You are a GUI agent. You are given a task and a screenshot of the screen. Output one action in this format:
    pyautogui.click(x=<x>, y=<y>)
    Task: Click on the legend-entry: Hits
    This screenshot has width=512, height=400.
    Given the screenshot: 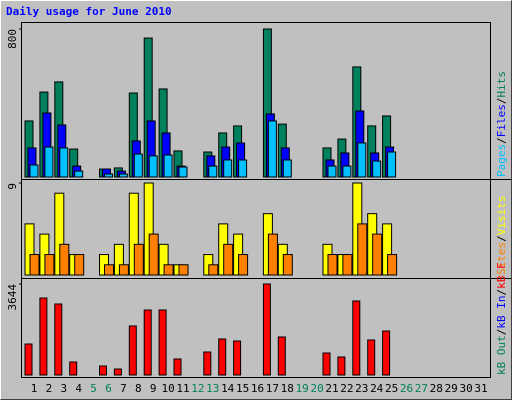 What is the action you would take?
    pyautogui.click(x=501, y=84)
    